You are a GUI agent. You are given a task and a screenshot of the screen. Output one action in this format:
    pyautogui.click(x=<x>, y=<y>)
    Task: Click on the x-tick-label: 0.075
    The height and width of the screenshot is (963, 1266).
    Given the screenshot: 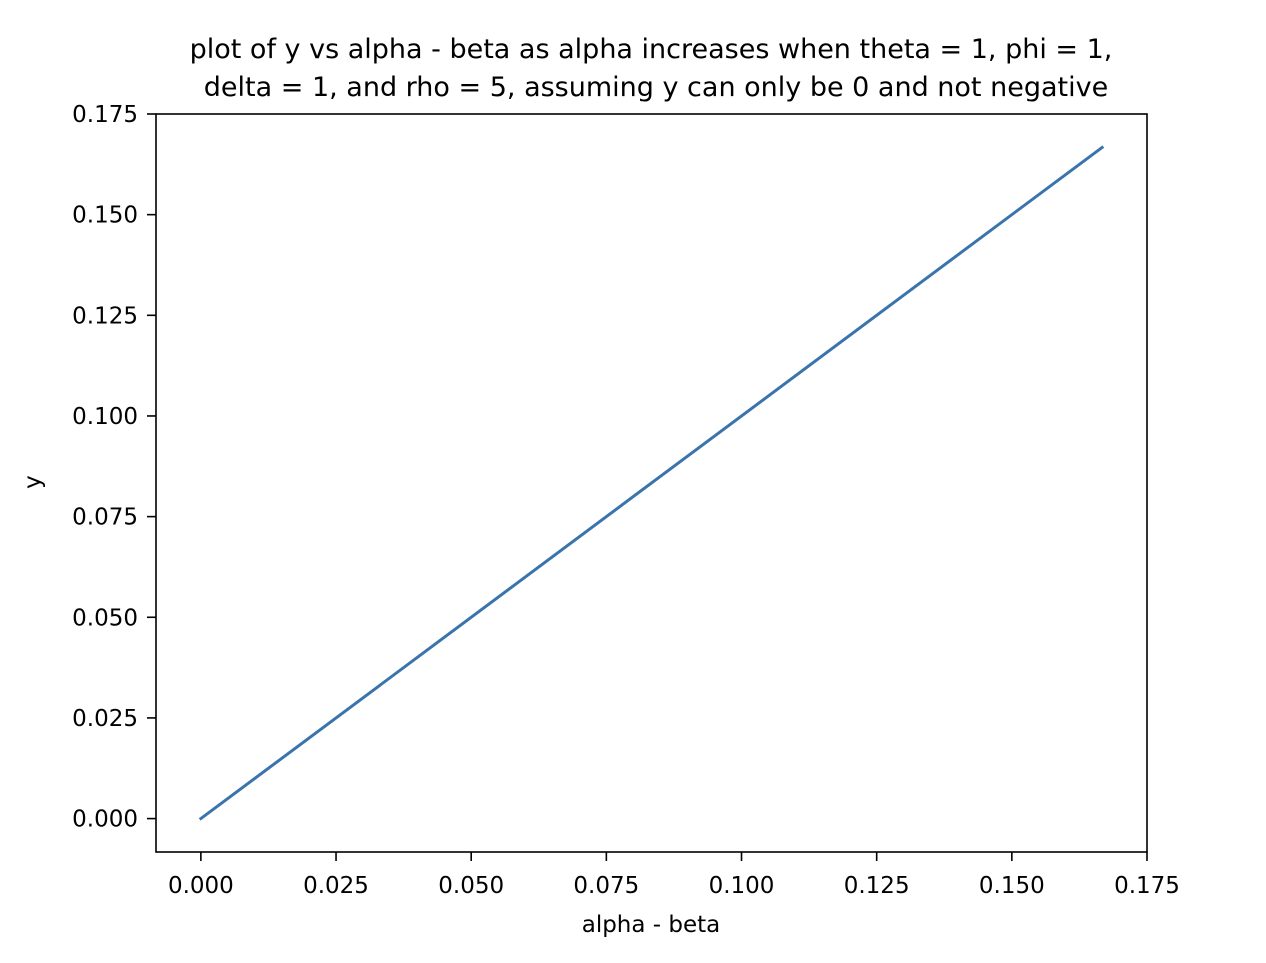 What is the action you would take?
    pyautogui.click(x=606, y=886)
    